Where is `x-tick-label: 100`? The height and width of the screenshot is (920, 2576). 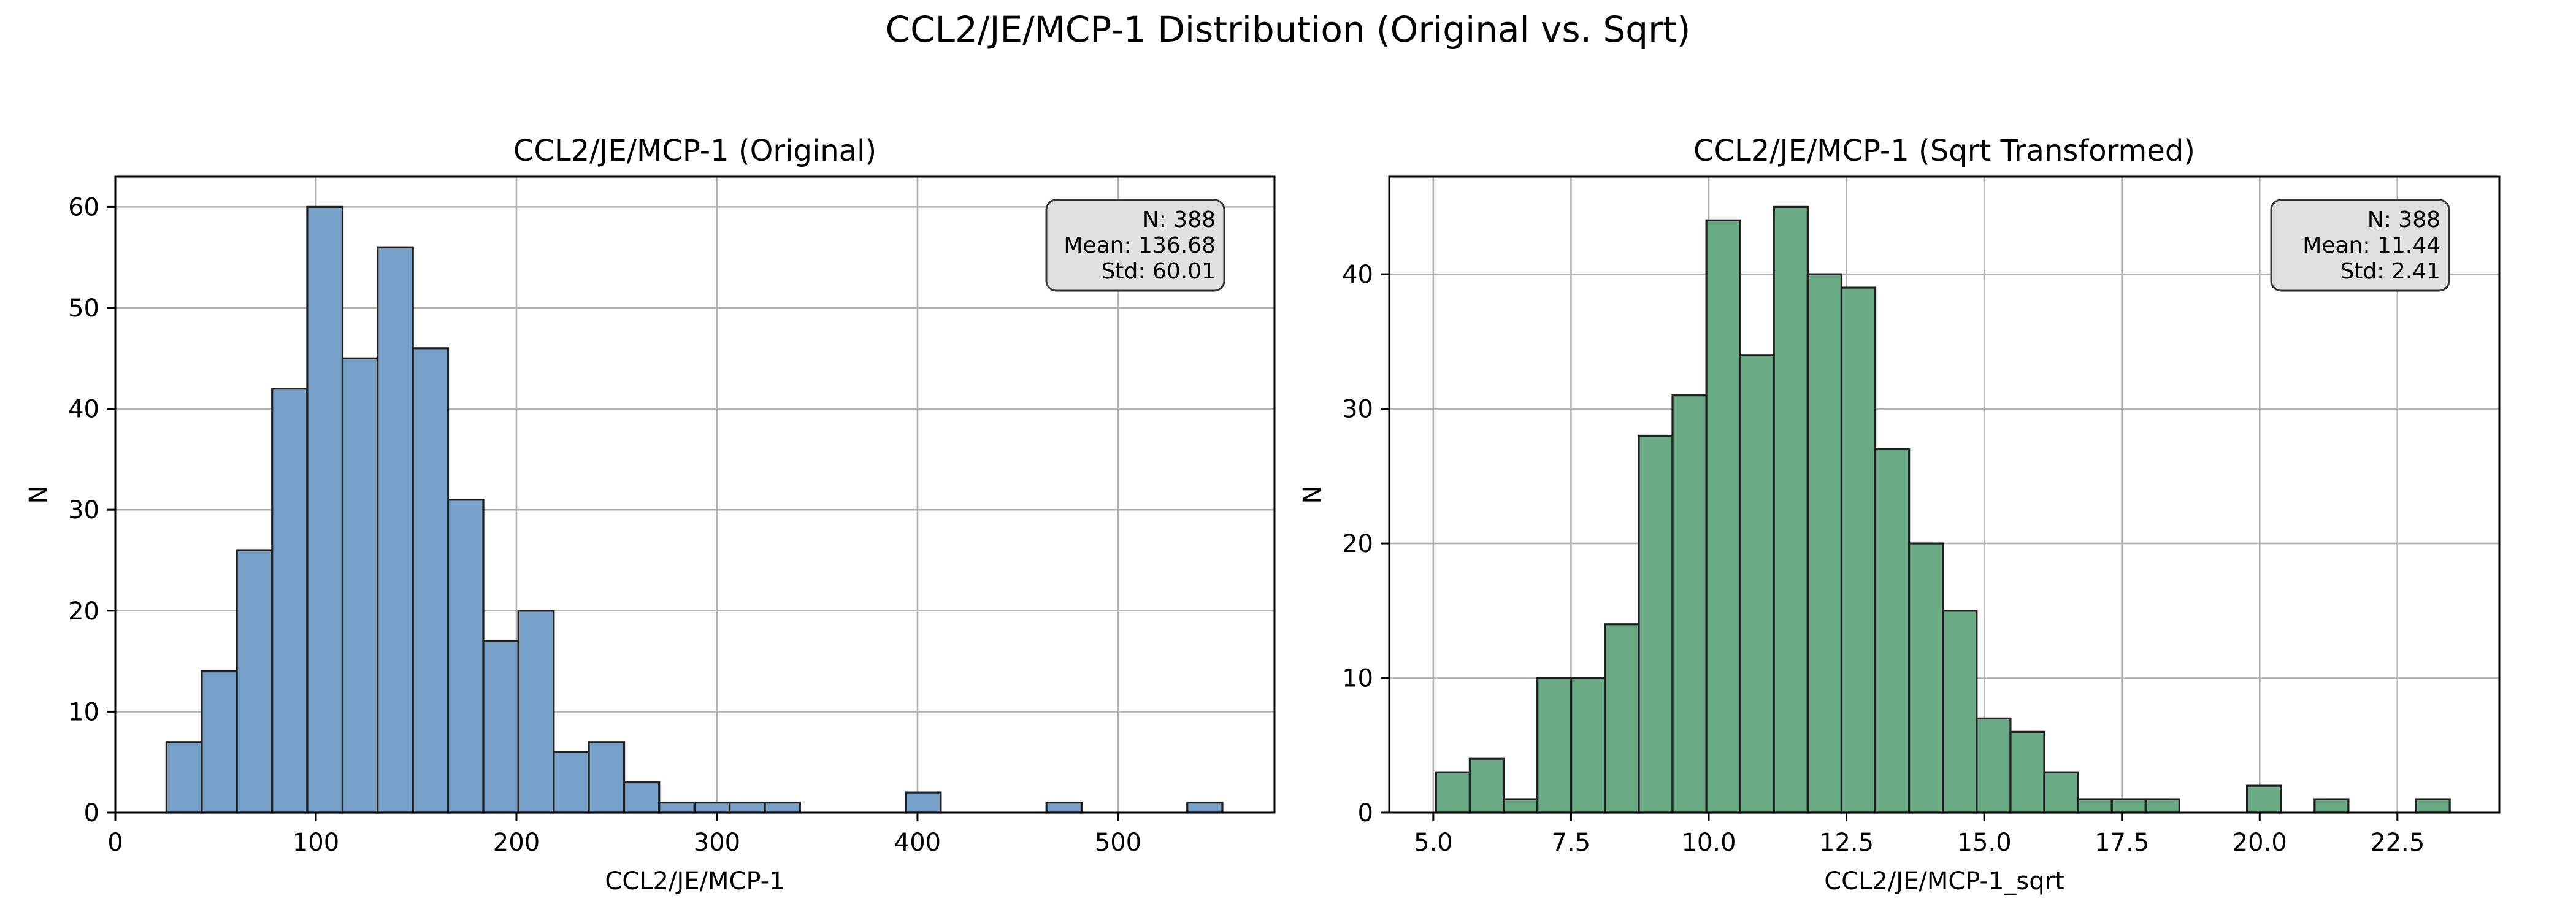 x-tick-label: 100 is located at coordinates (316, 843).